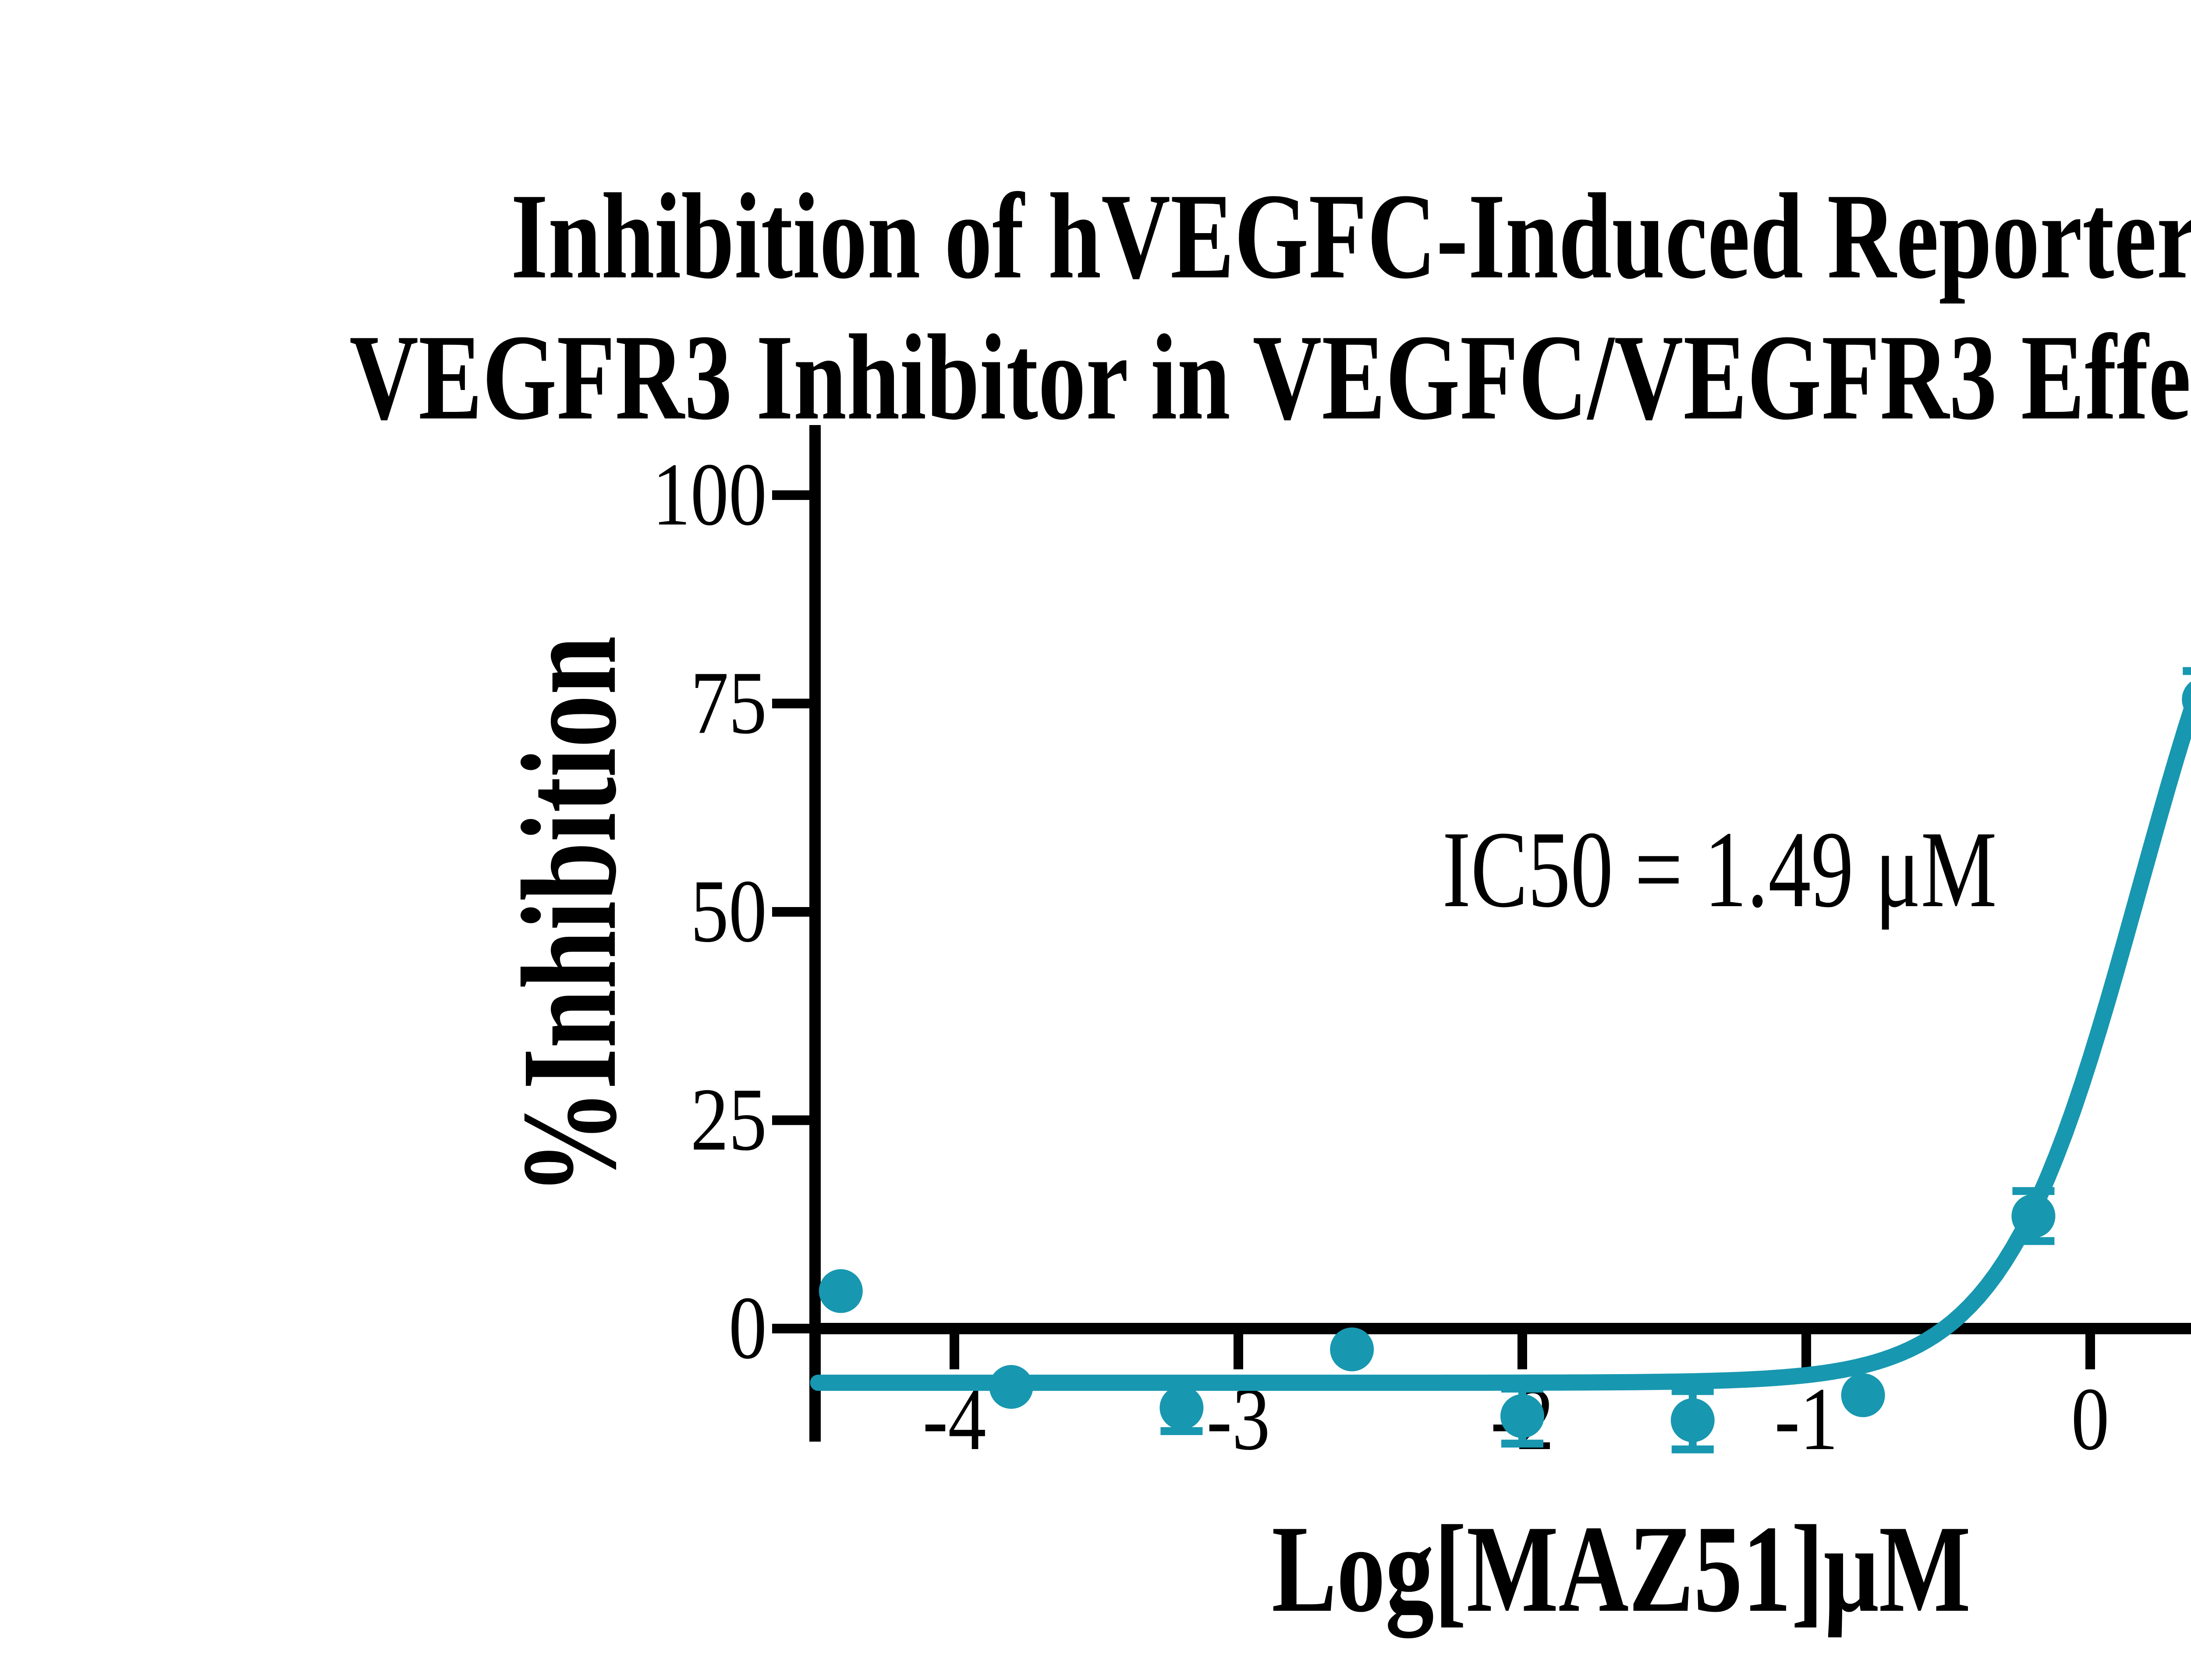  Describe the element at coordinates (729, 1119) in the screenshot. I see `y-axis-tick-label: 25` at that location.